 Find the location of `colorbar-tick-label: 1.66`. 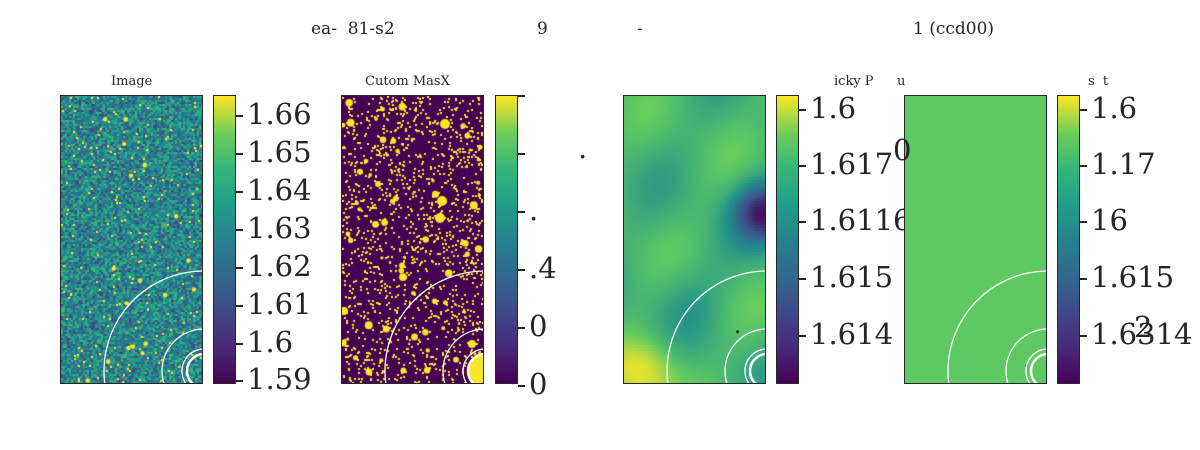

colorbar-tick-label: 1.66 is located at coordinates (279, 114).